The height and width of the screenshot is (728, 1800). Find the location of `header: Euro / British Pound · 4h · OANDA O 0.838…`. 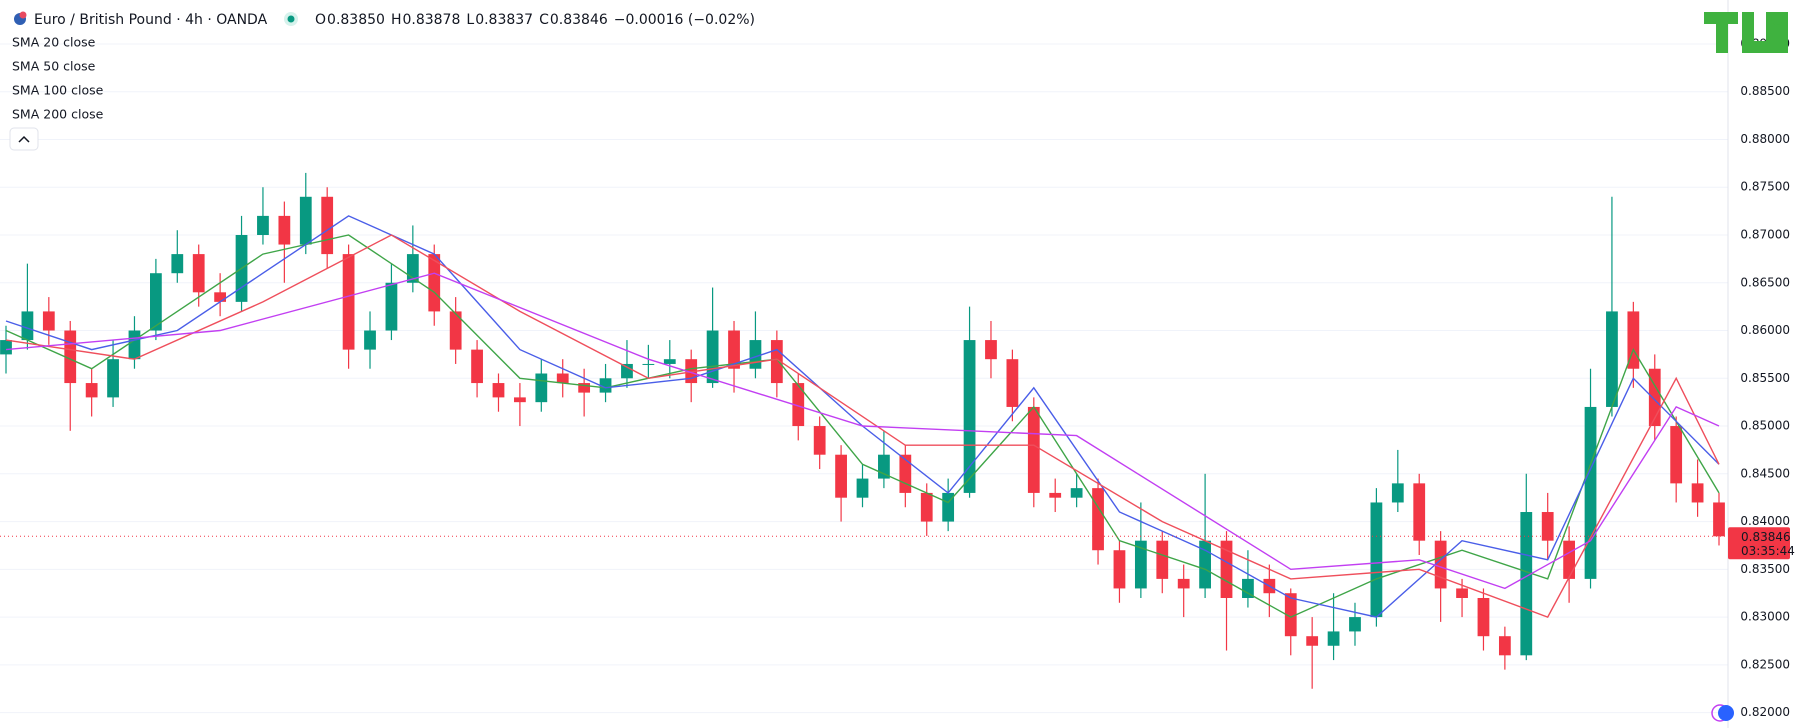

header: Euro / British Pound · 4h · OANDA O 0.838… is located at coordinates (384, 19).